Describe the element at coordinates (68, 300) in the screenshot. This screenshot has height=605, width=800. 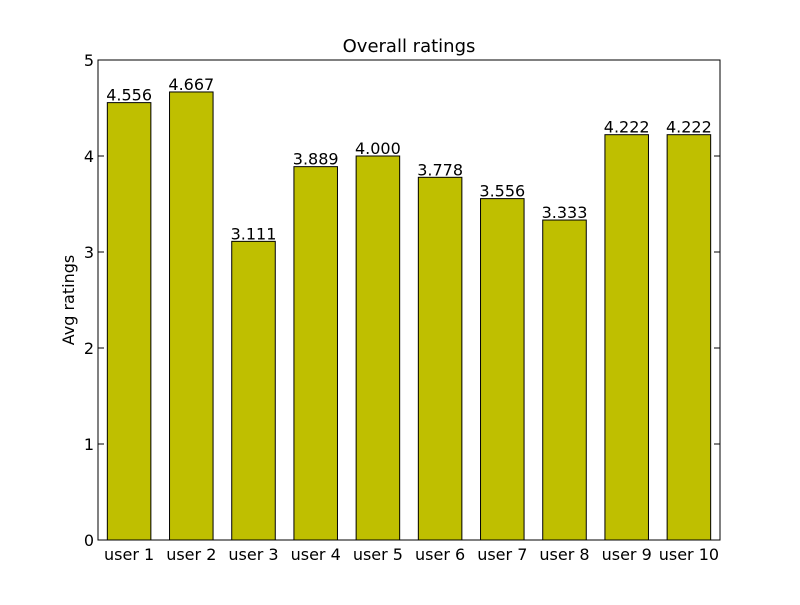
I see `y-axis-label: Avg ratings` at that location.